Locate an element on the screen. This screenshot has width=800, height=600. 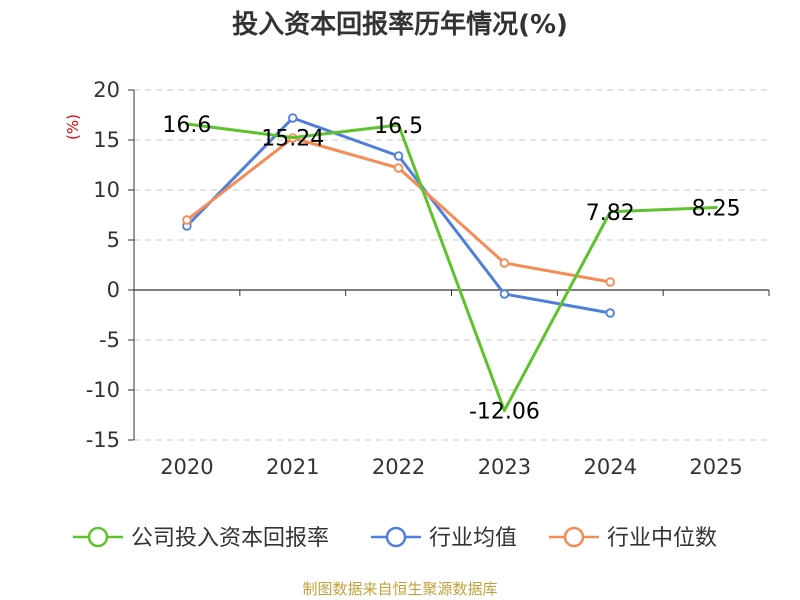
y-tick-label: -10 is located at coordinates (103, 390).